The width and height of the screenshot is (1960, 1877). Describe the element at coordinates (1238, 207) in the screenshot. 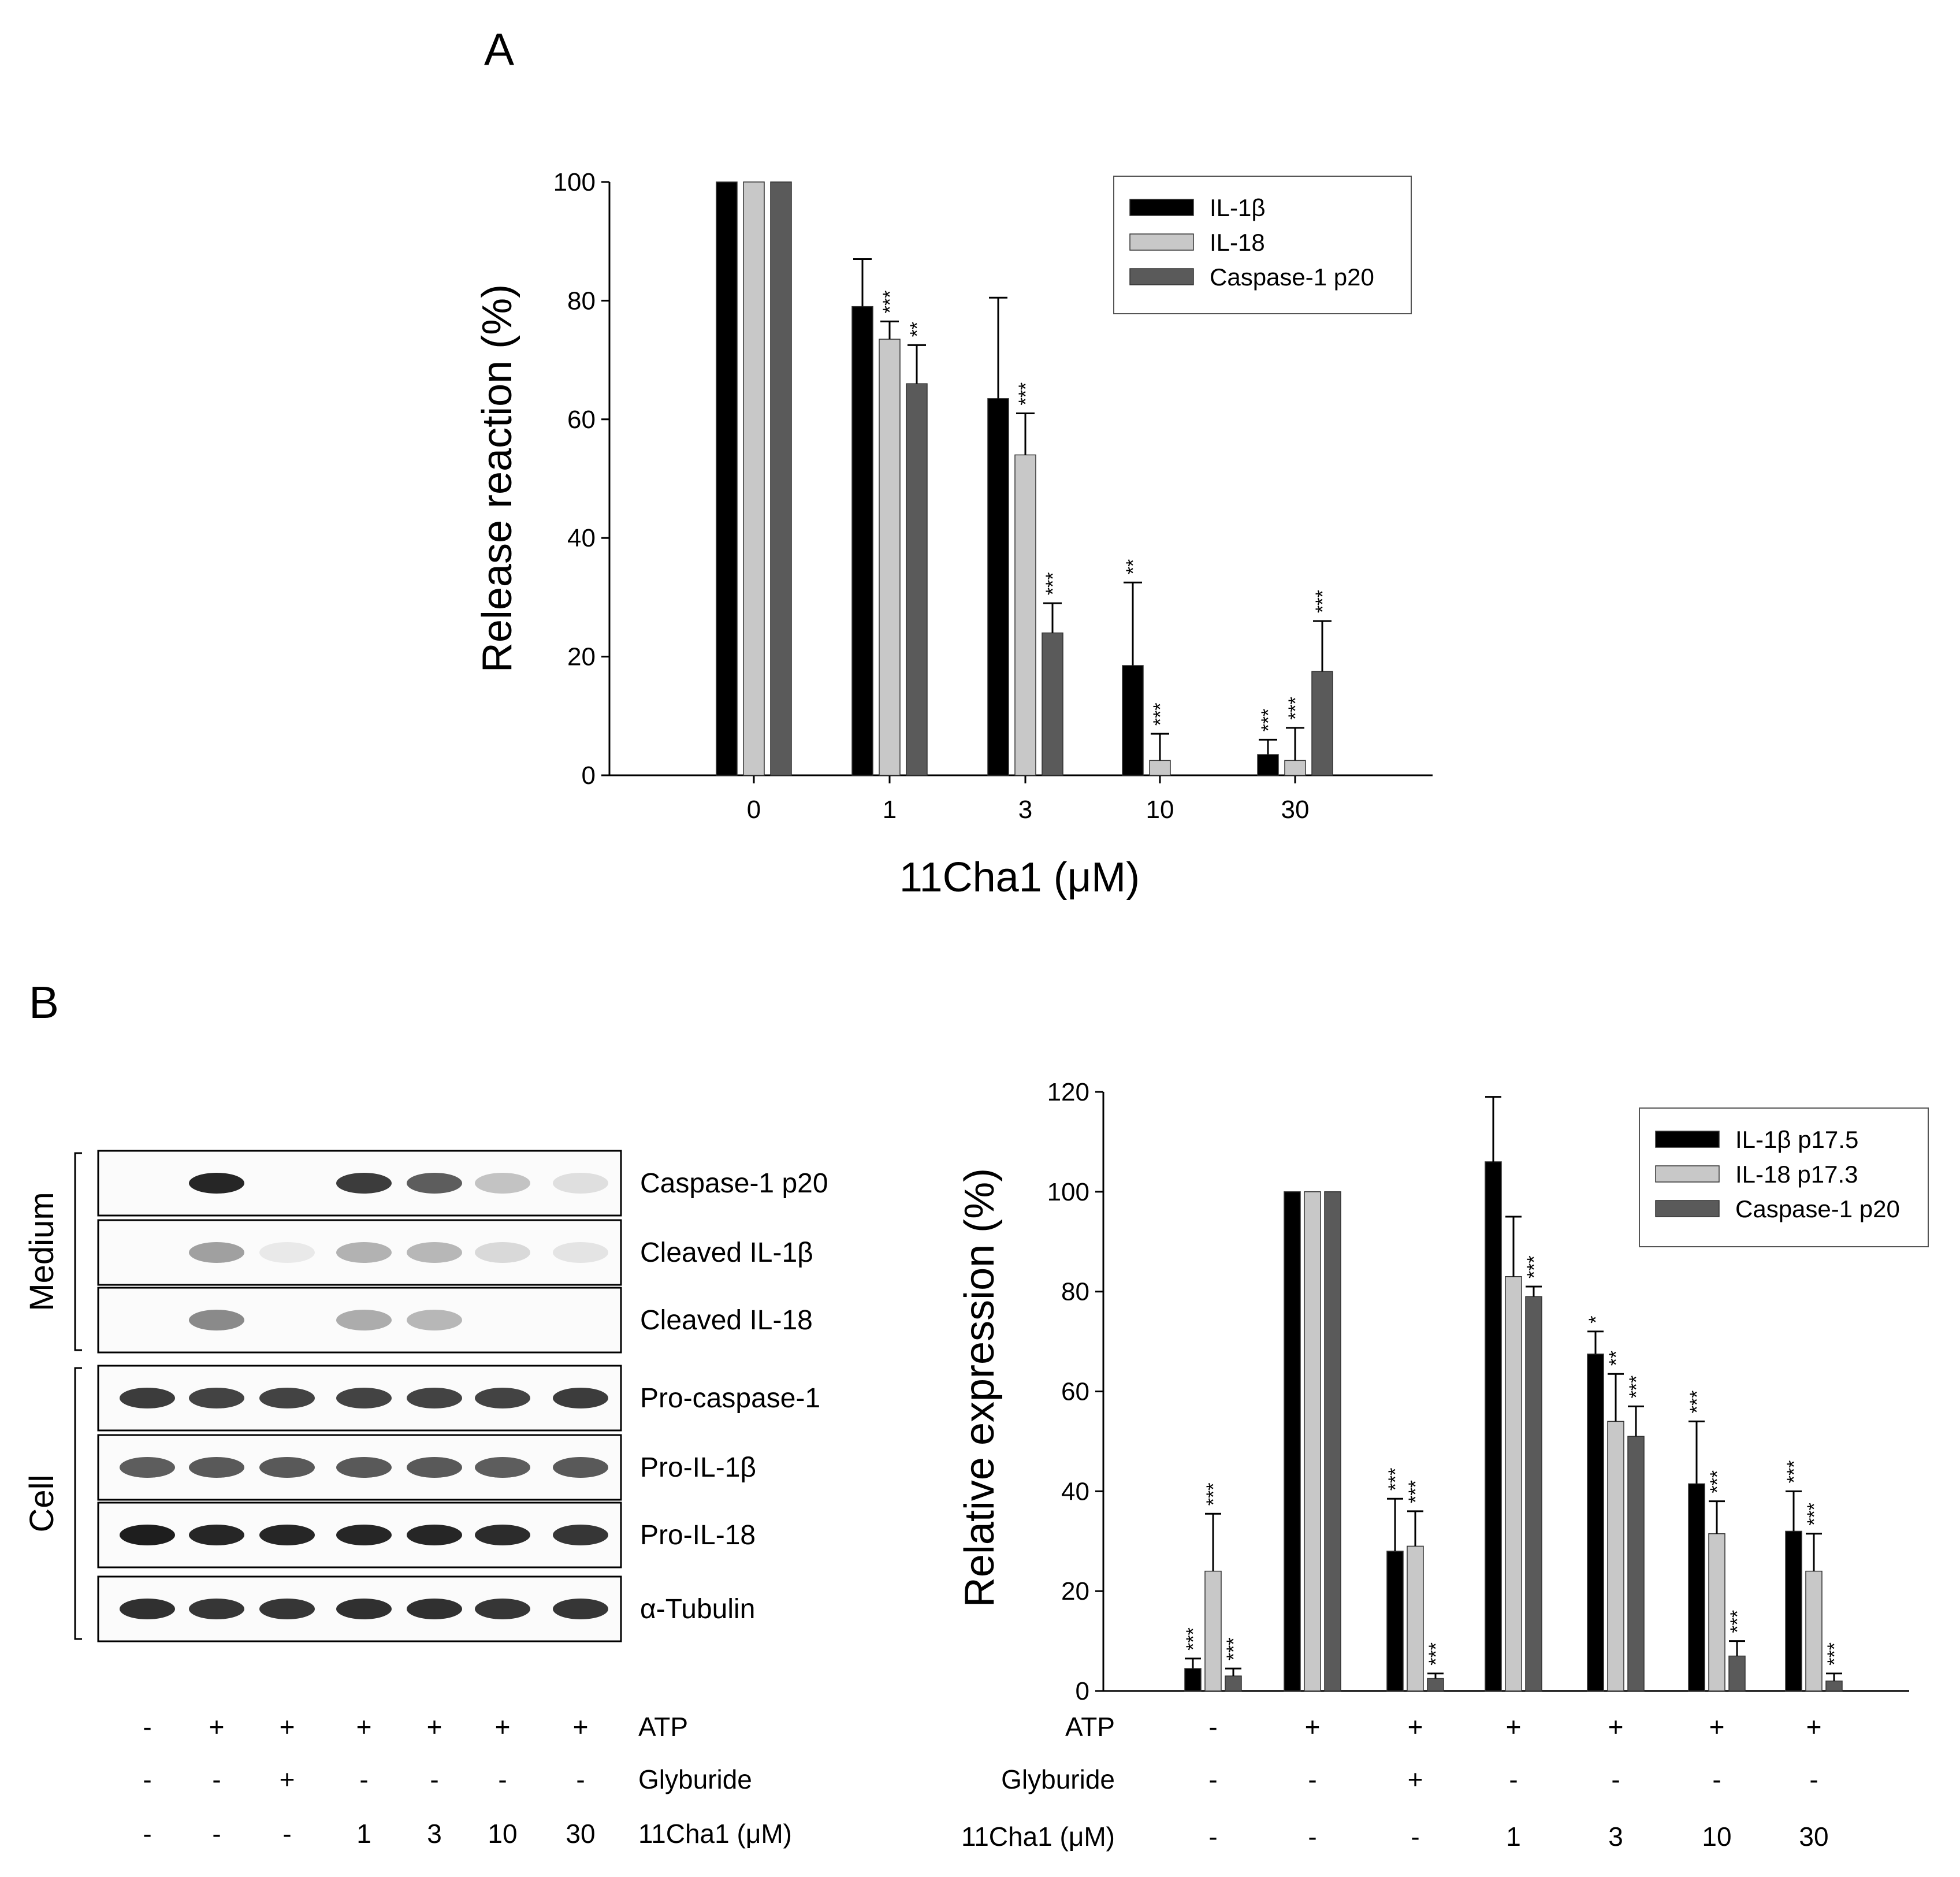

I see `chart-a-legend-label: IL-1β` at that location.